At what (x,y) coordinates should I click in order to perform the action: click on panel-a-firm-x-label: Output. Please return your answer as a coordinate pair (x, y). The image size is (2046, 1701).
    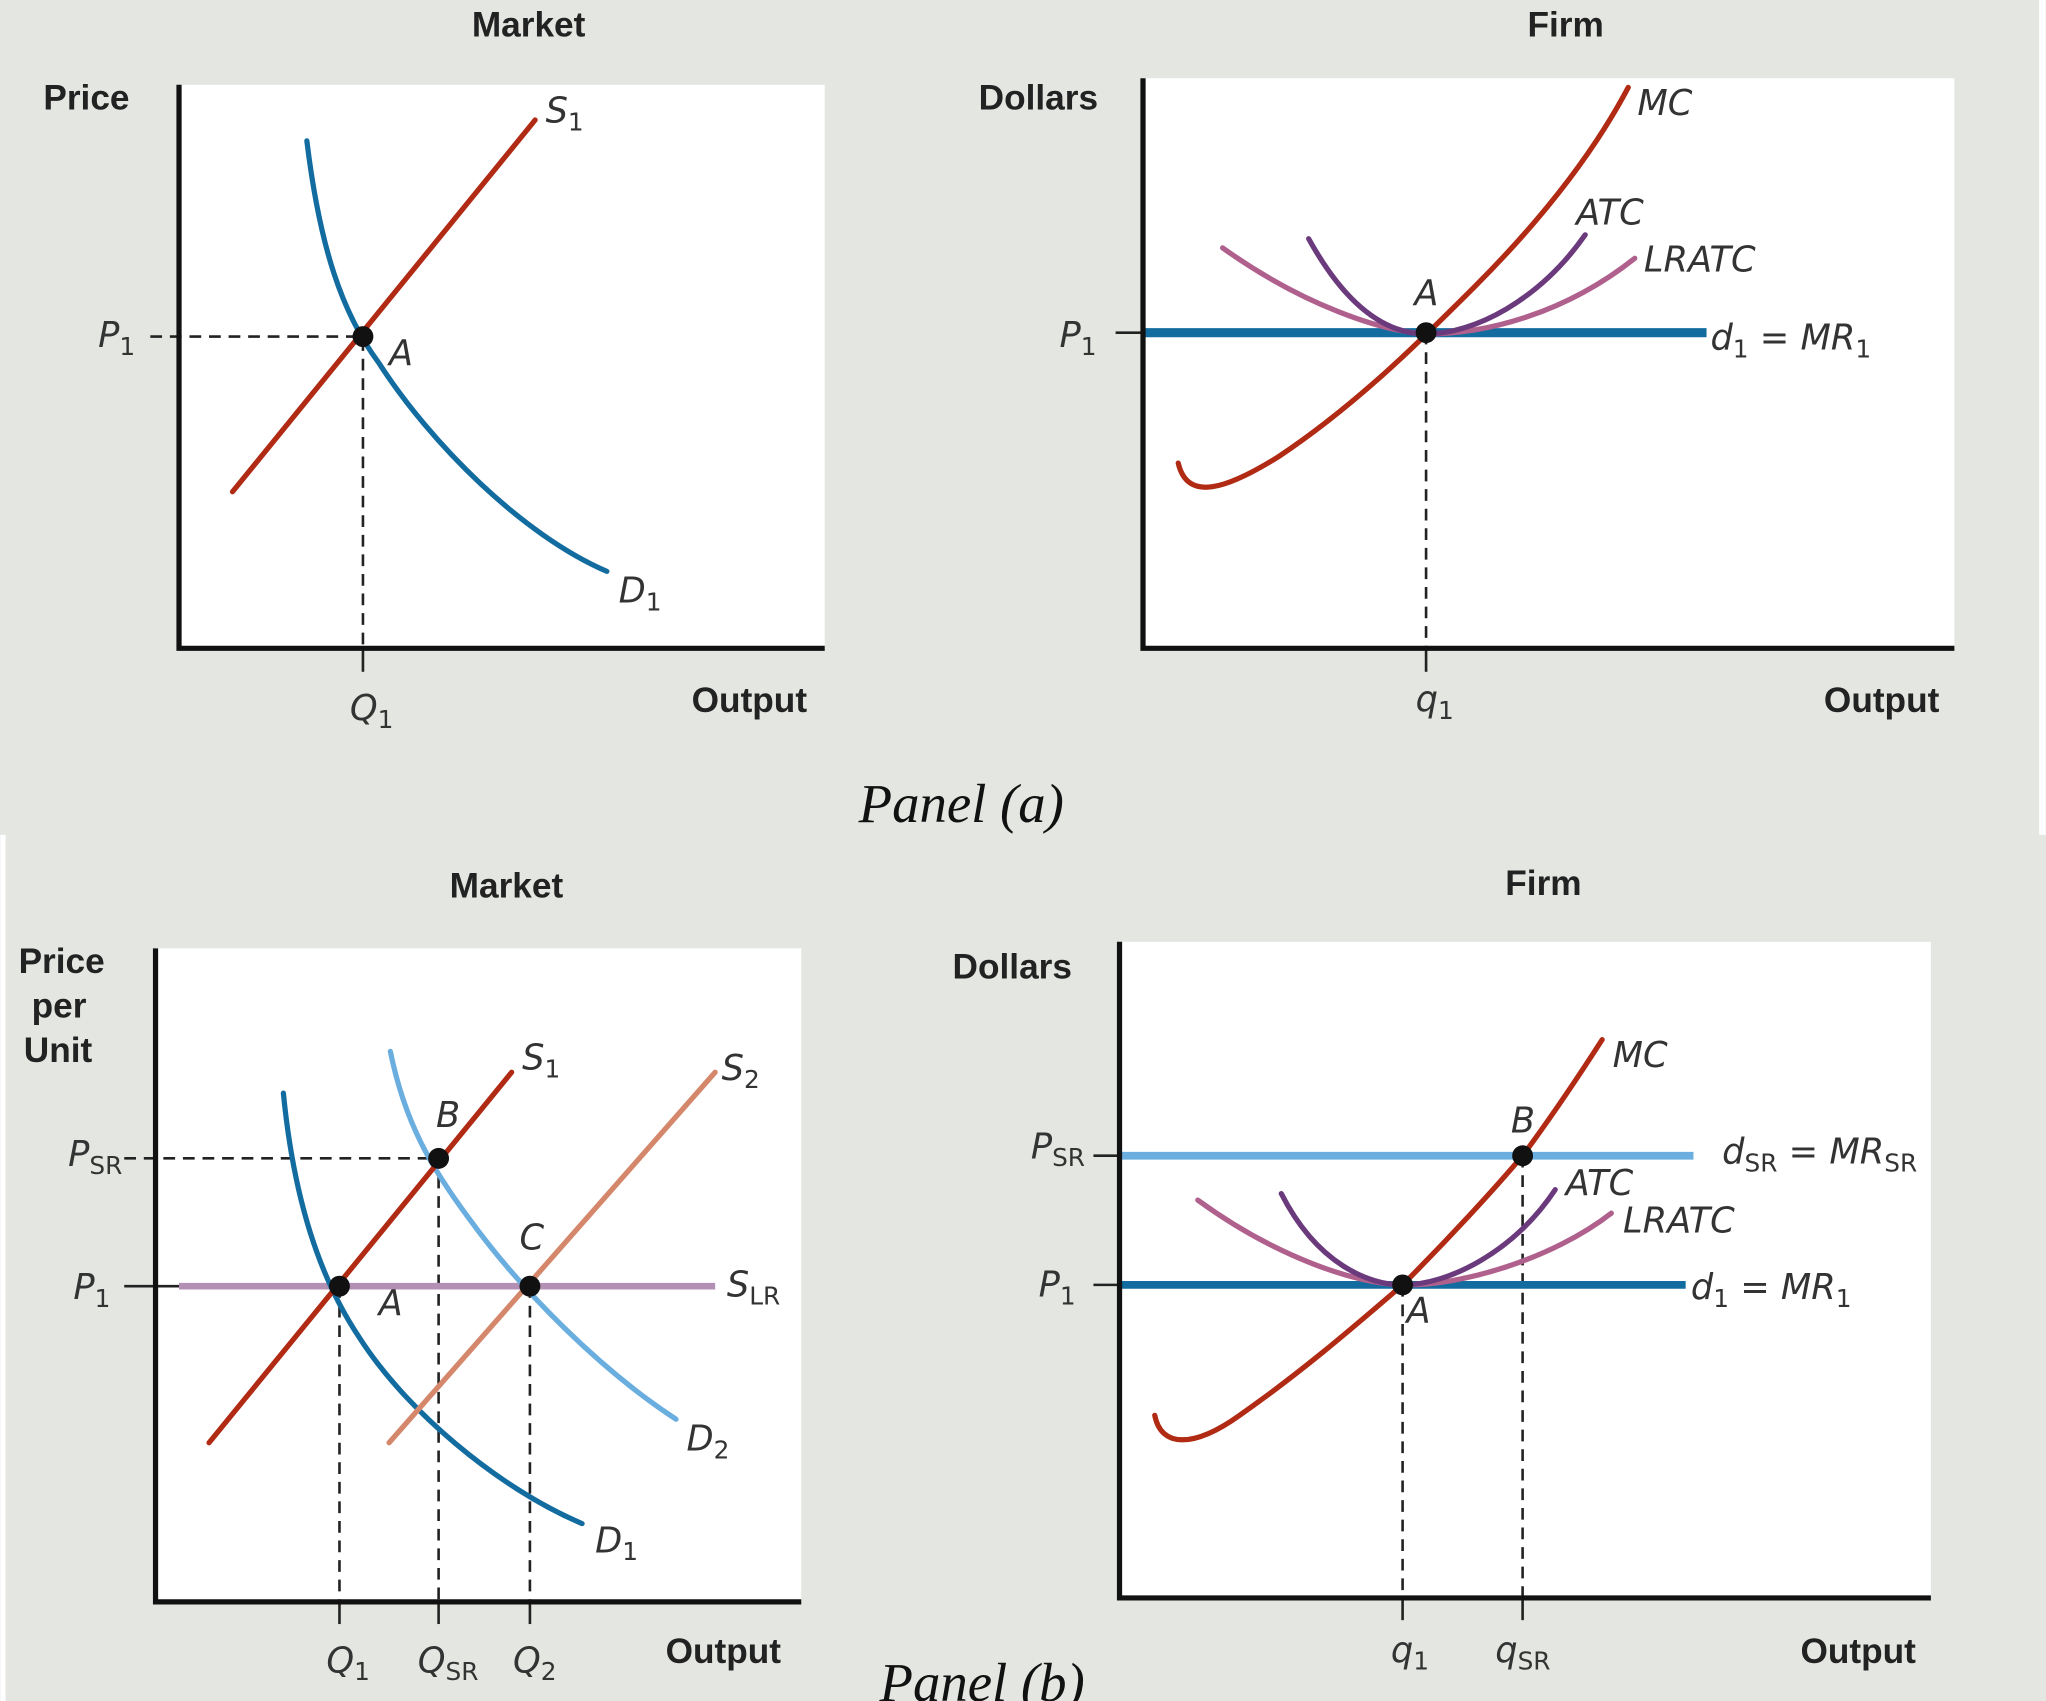
    Looking at the image, I should click on (1882, 700).